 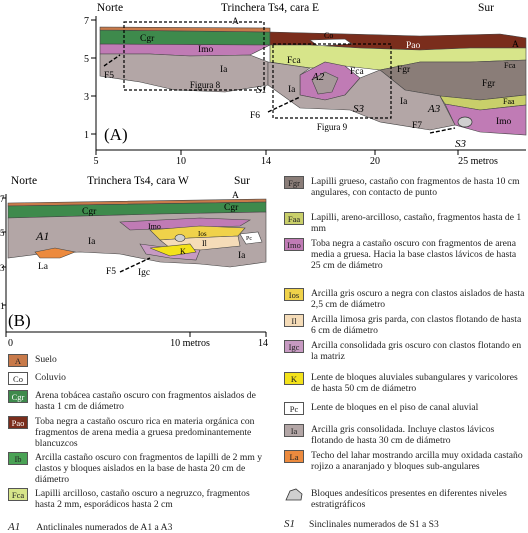 I want to click on andesitic-block-b, so click(x=180, y=238).